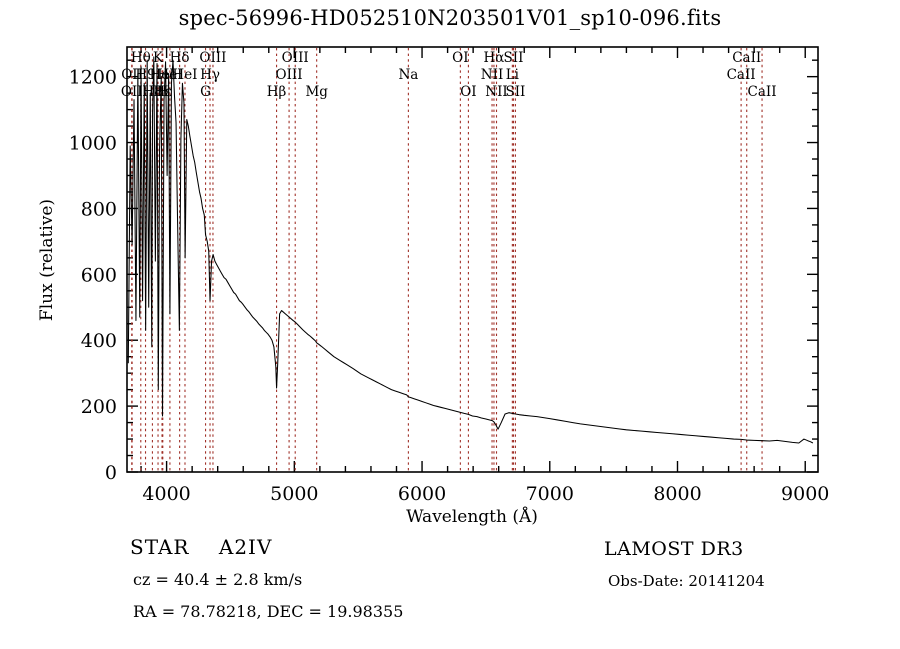 The width and height of the screenshot is (900, 649). What do you see at coordinates (422, 494) in the screenshot?
I see `x-tick-label: 6000` at bounding box center [422, 494].